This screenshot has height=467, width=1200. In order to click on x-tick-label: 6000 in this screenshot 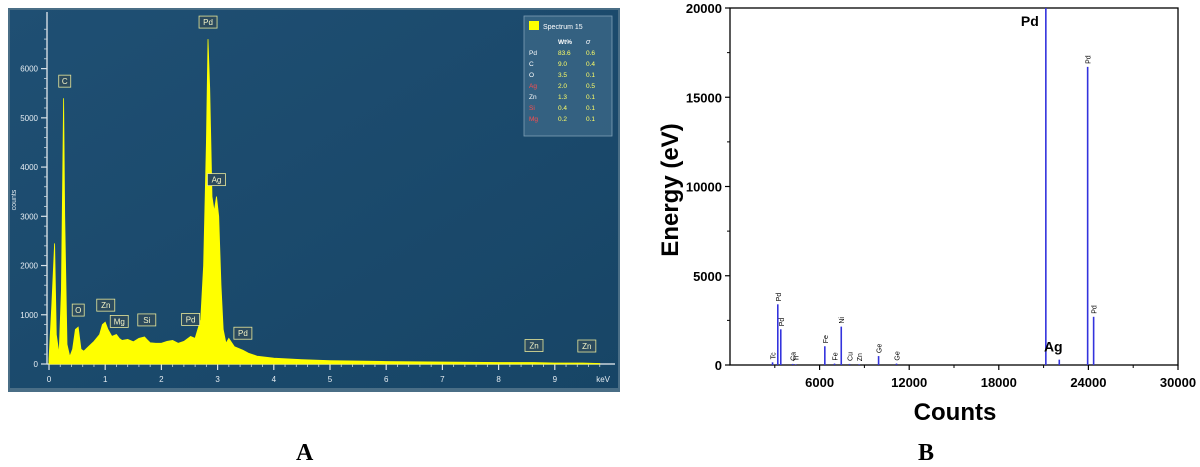, I will do `click(819, 382)`.